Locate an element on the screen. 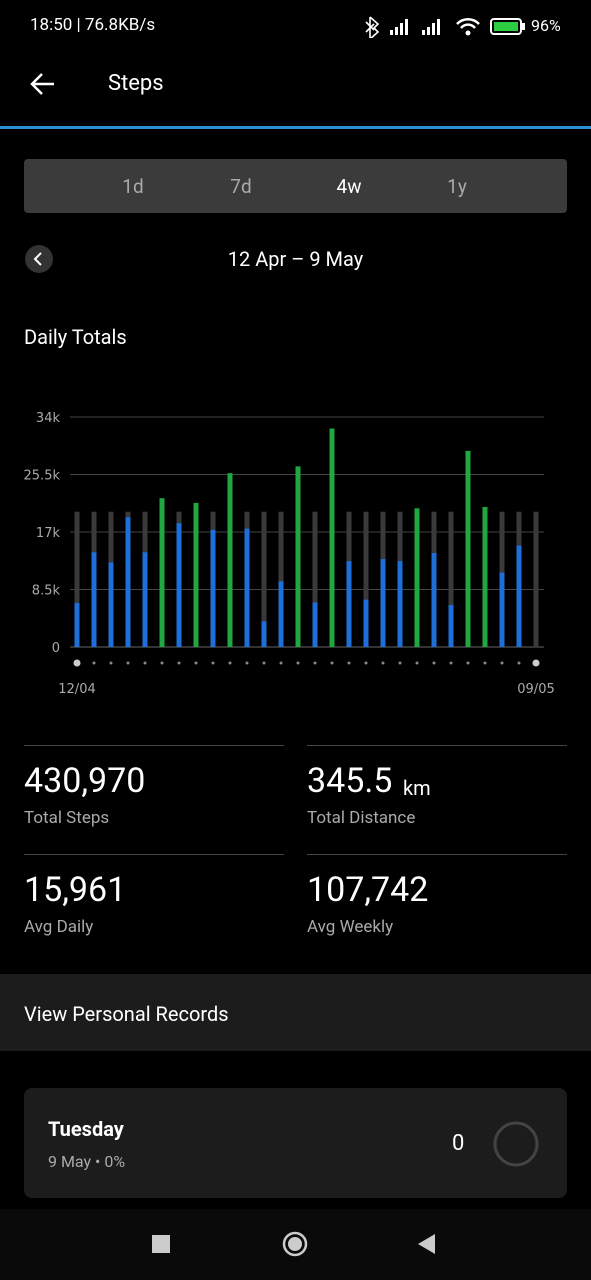 Image resolution: width=591 pixels, height=1280 pixels. back-button is located at coordinates (42, 84).